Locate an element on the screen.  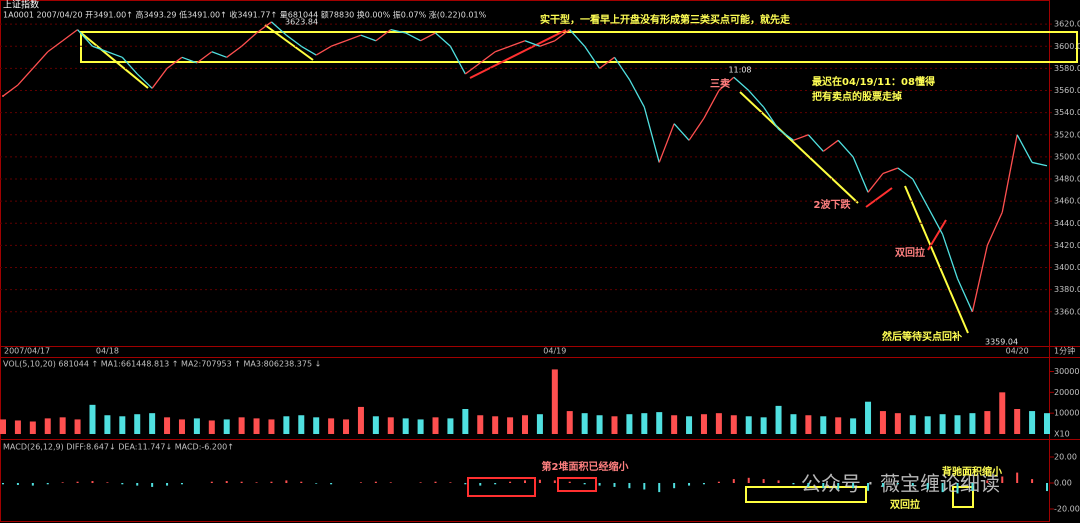
period: 1分钟 is located at coordinates (1064, 351).